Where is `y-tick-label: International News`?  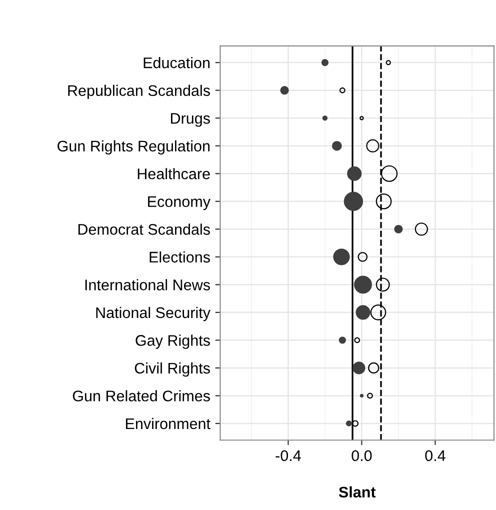 y-tick-label: International News is located at coordinates (147, 284).